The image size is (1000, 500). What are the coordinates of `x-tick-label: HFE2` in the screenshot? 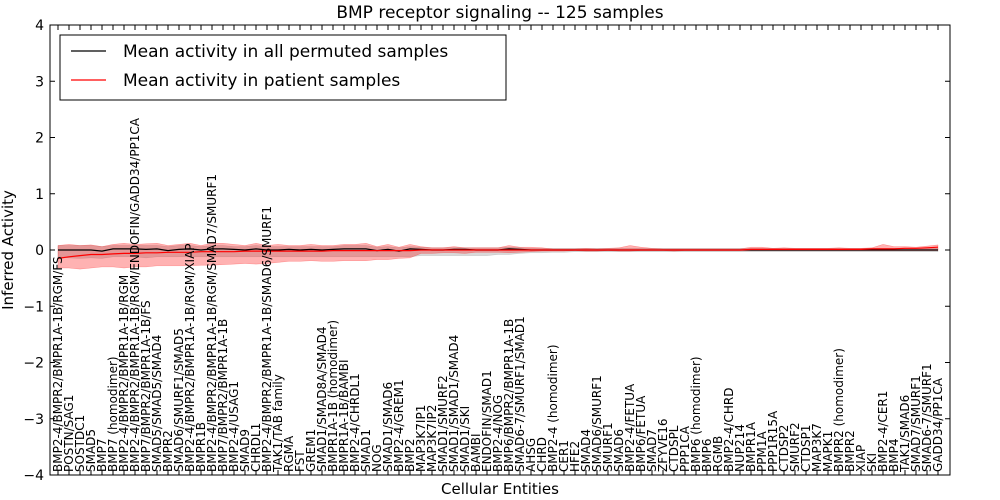 It's located at (575, 456).